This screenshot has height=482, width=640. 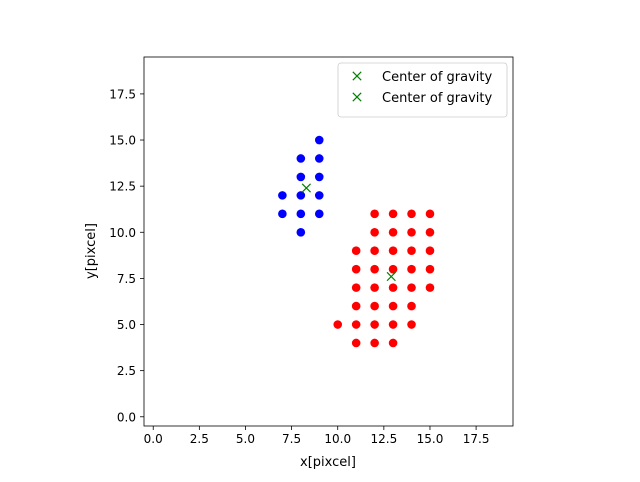 What do you see at coordinates (430, 439) in the screenshot?
I see `x-tick-label: 15.0` at bounding box center [430, 439].